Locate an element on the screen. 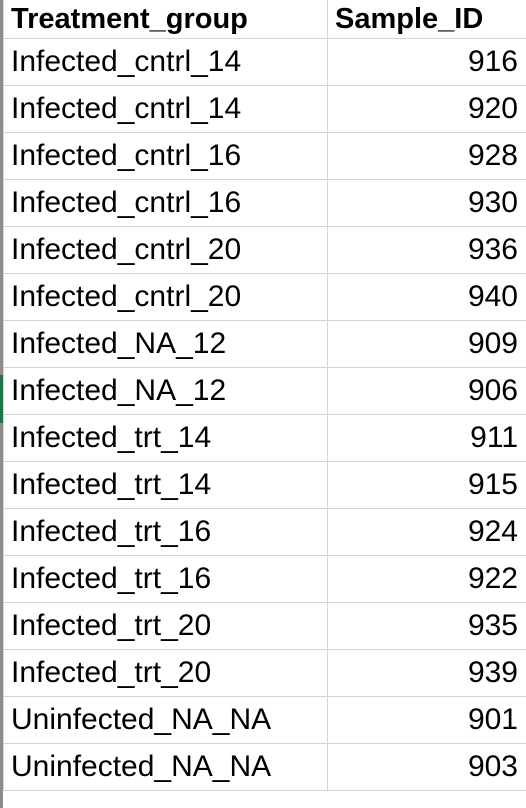  cell-sample-id: 906 is located at coordinates (426, 390).